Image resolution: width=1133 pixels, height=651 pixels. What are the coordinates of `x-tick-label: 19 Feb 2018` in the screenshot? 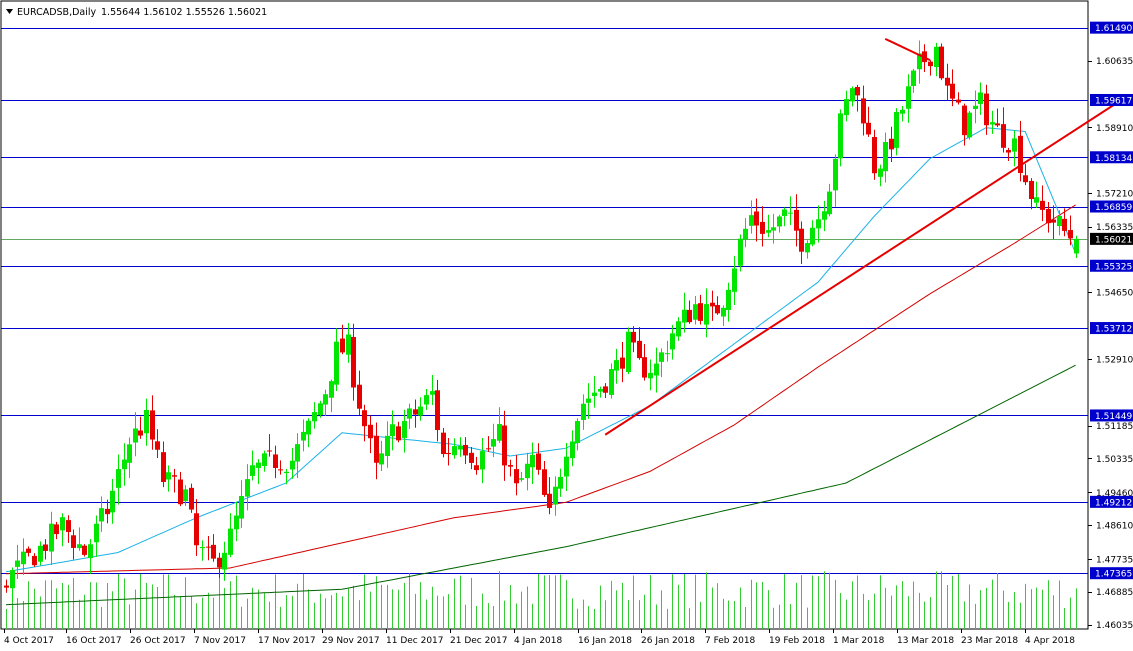 It's located at (797, 641).